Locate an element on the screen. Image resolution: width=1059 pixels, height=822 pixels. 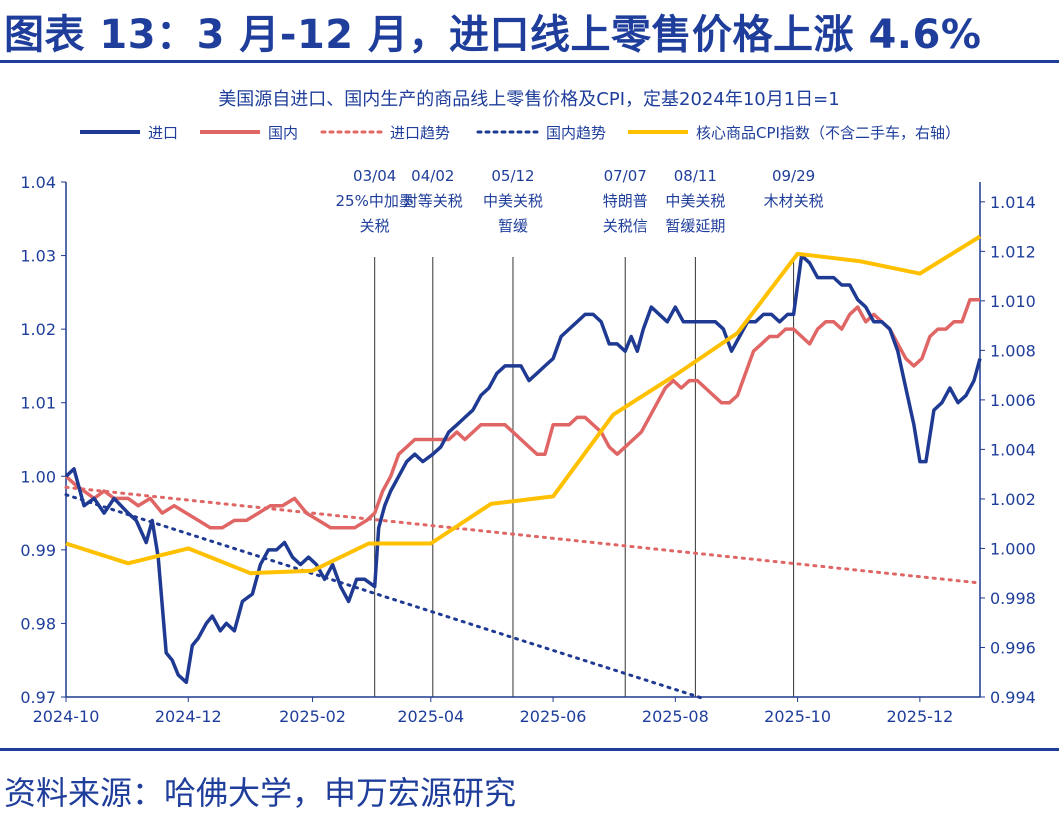
y-left-tick-label: 0.99 is located at coordinates (38, 550).